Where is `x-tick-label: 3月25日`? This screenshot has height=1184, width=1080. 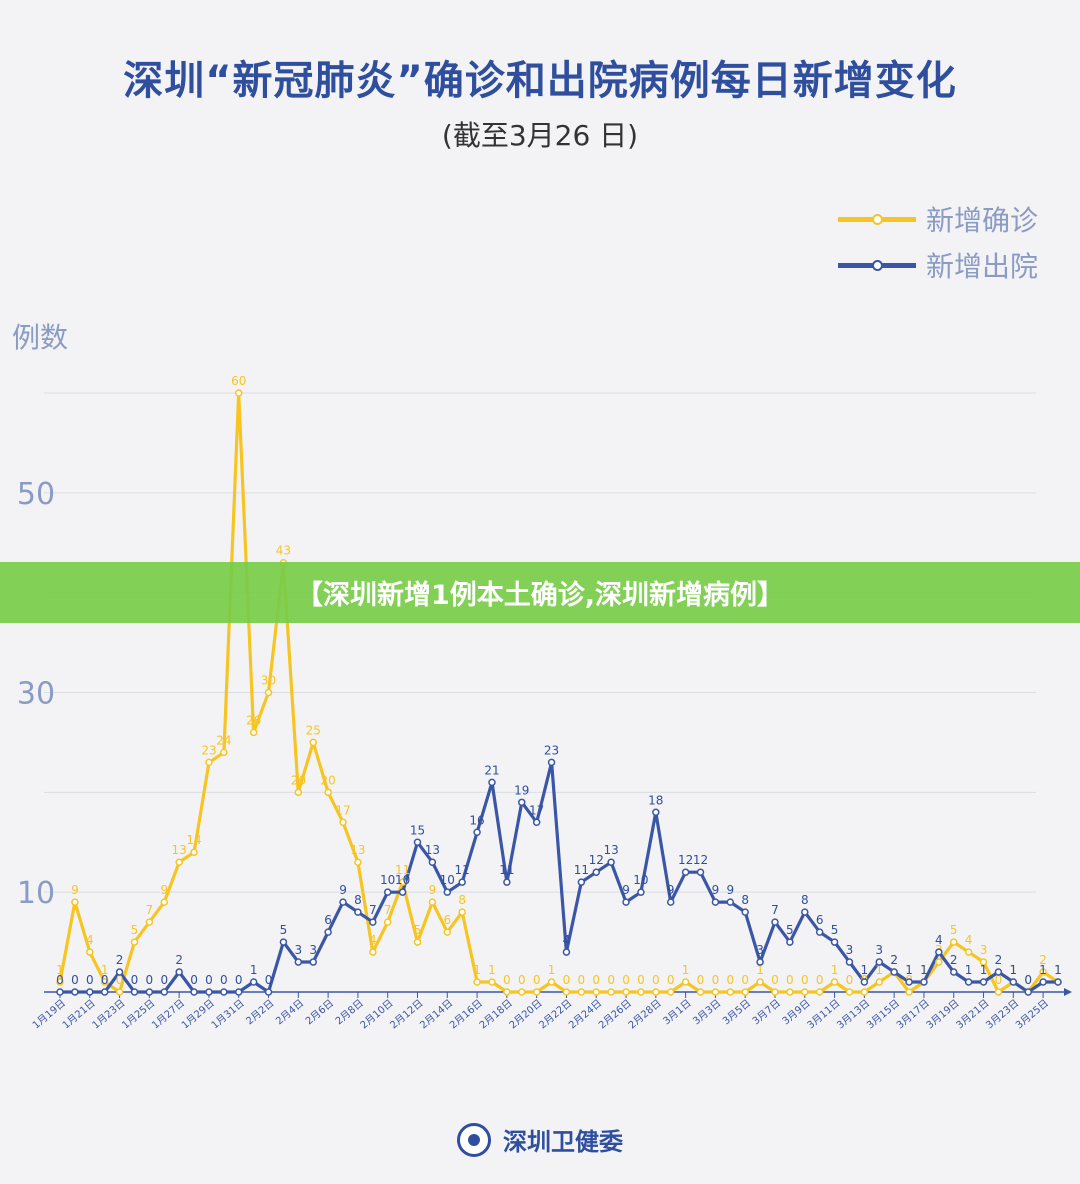
x-tick-label: 3月25日 is located at coordinates (1032, 1014).